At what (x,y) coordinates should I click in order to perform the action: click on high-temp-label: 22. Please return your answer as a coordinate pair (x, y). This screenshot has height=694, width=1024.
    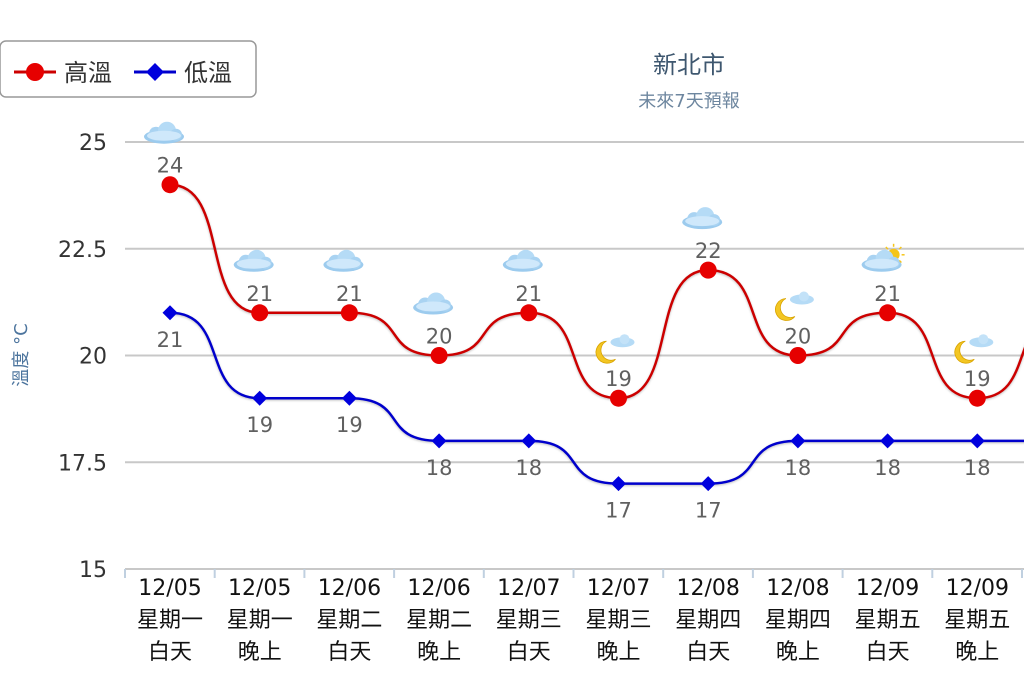
    Looking at the image, I should click on (708, 251).